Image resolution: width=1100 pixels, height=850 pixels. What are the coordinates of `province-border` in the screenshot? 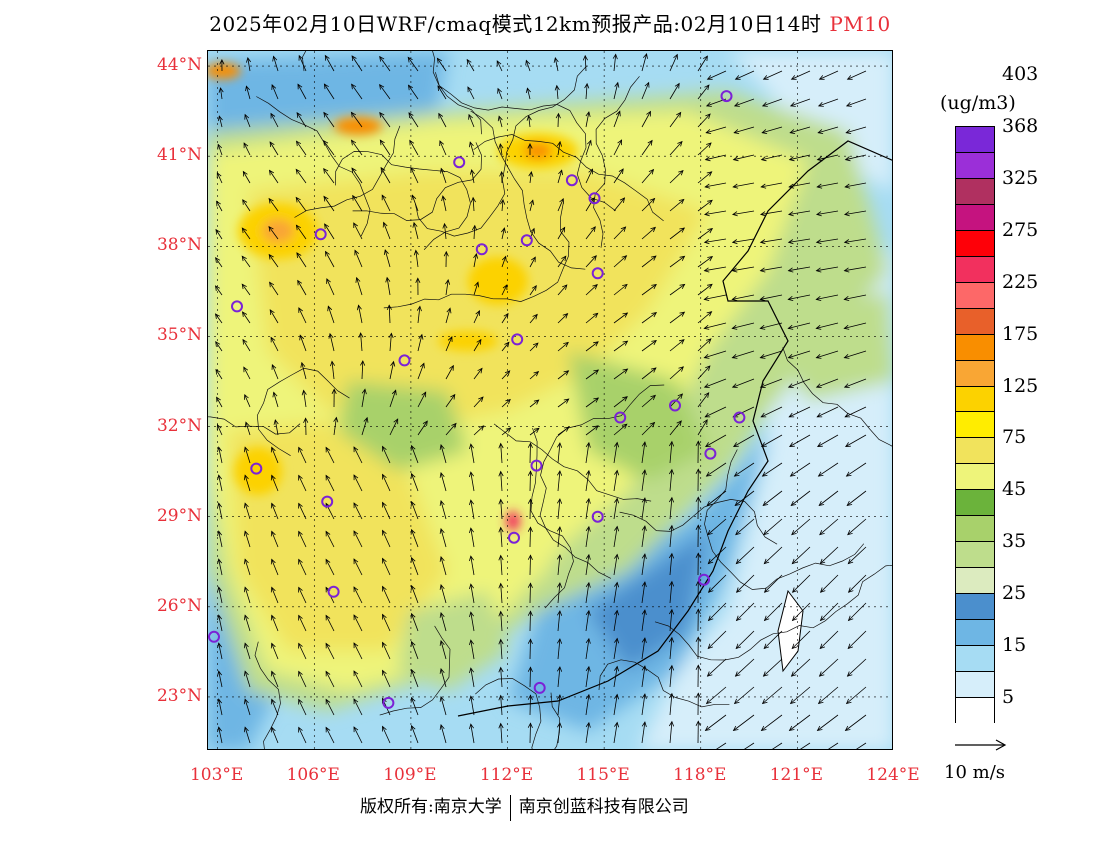 It's located at (525, 142).